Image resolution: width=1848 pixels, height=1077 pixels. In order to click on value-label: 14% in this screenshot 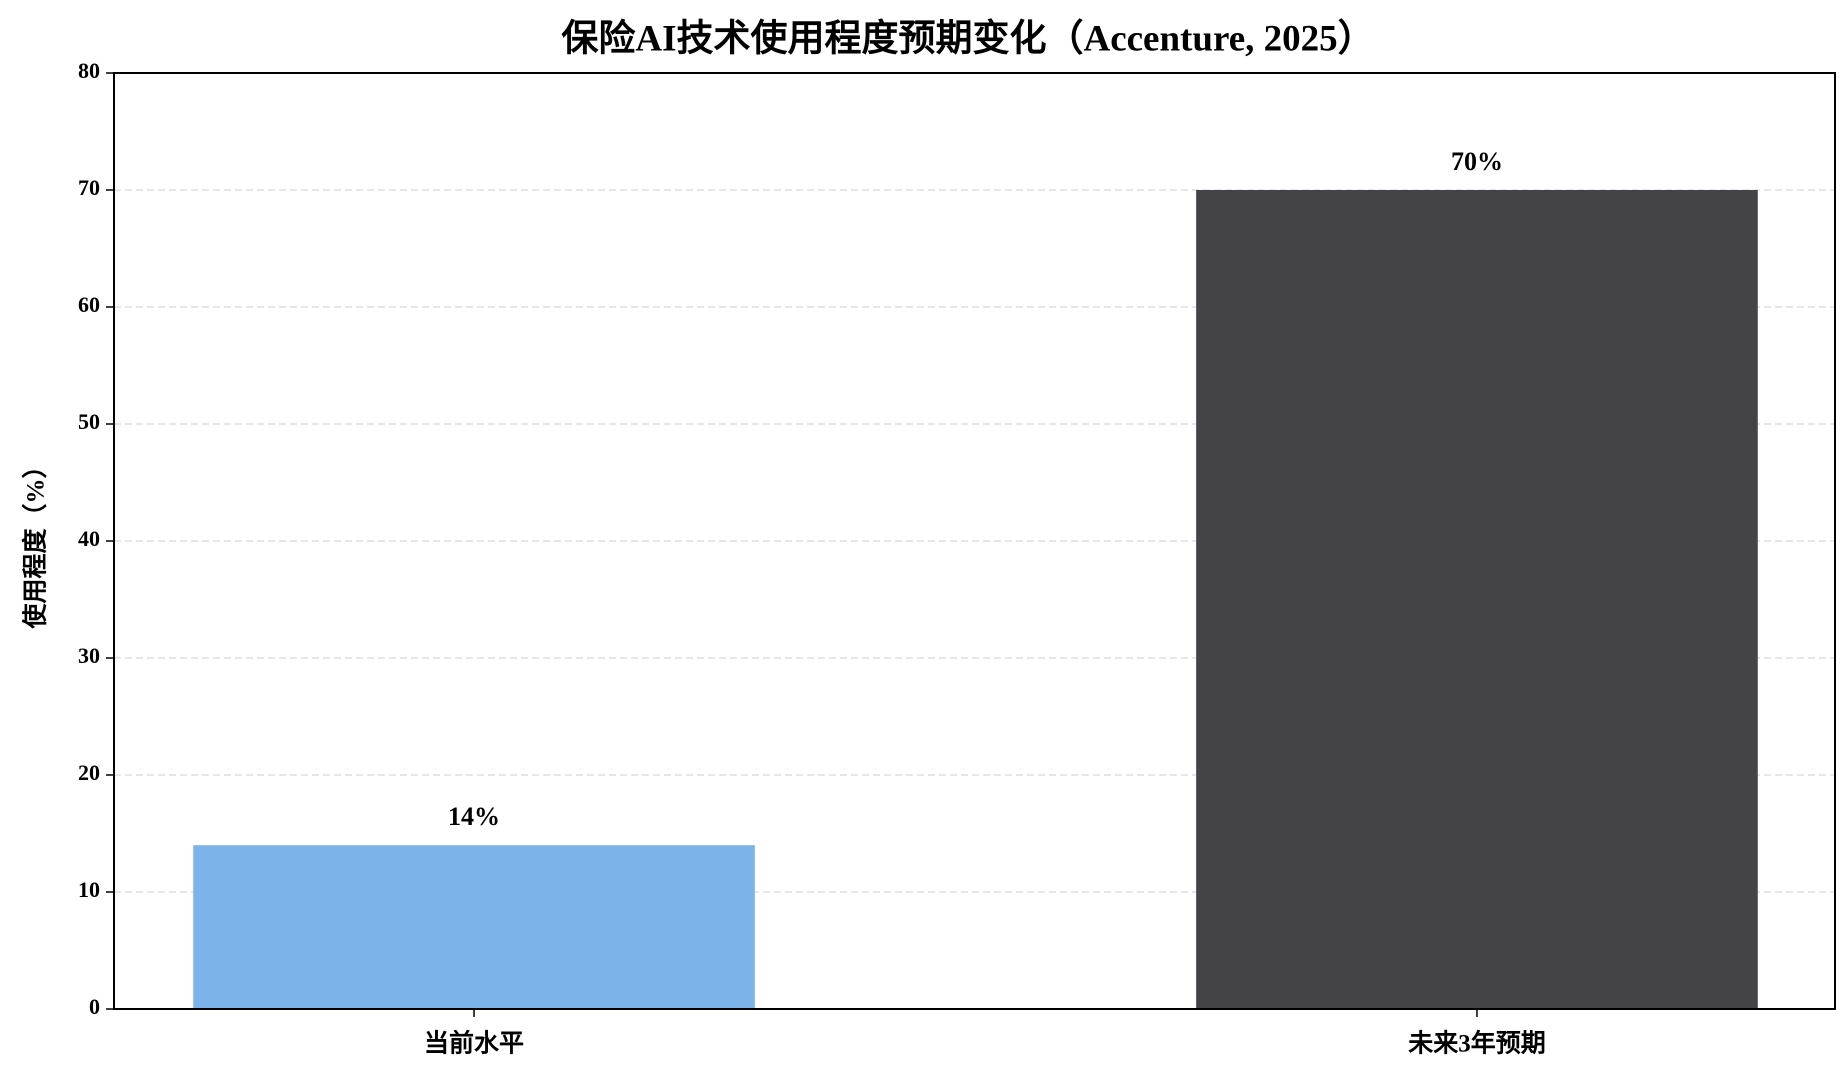, I will do `click(474, 816)`.